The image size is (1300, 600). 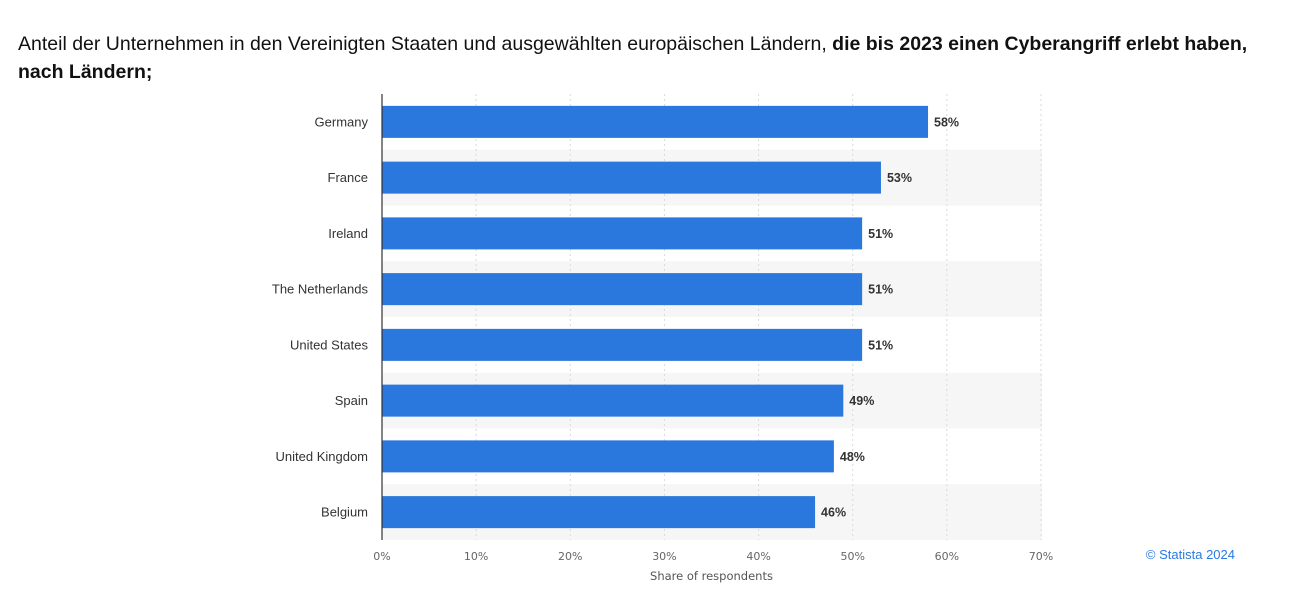 I want to click on category-label: Belgium, so click(x=344, y=512).